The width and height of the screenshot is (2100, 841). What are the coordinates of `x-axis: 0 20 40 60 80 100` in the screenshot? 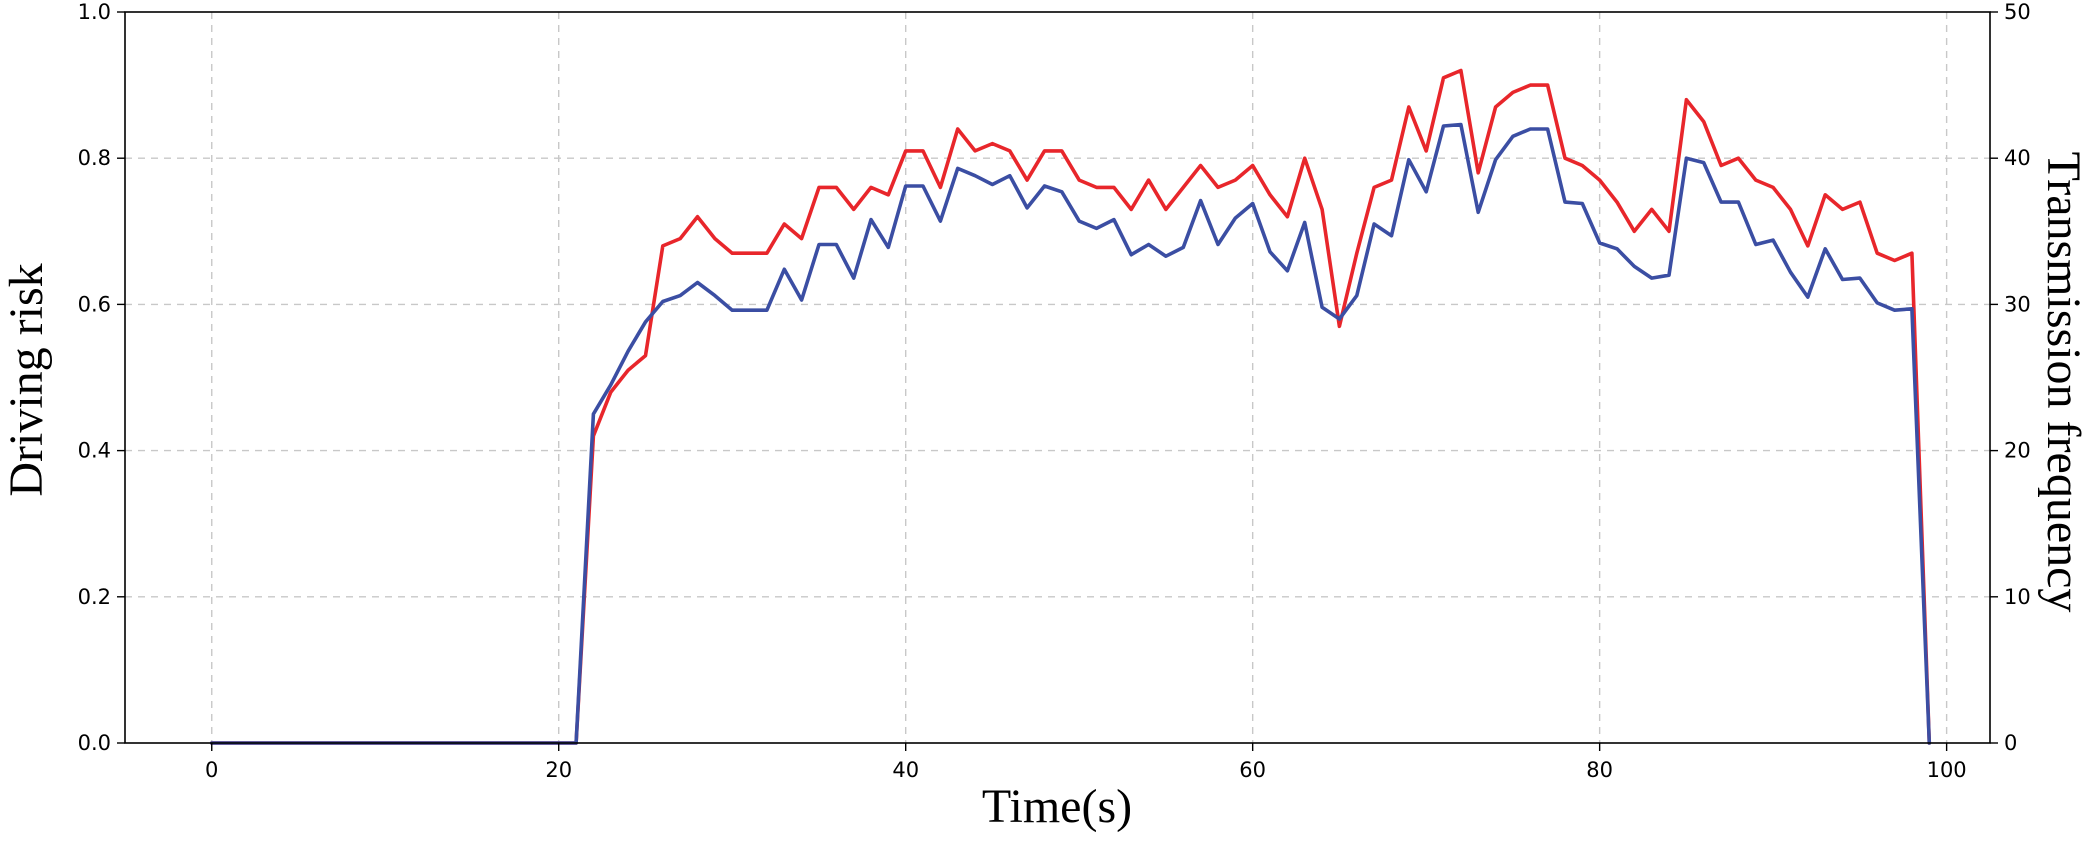 It's located at (1086, 762).